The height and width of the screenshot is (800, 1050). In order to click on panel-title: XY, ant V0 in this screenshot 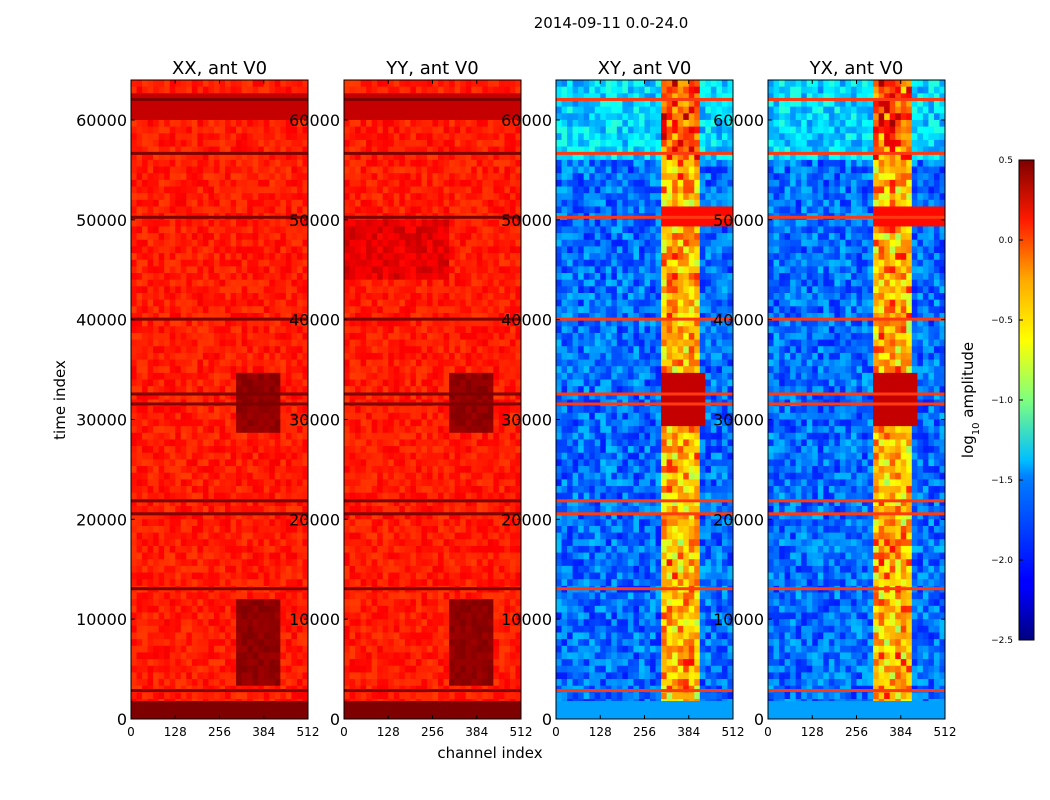, I will do `click(645, 68)`.